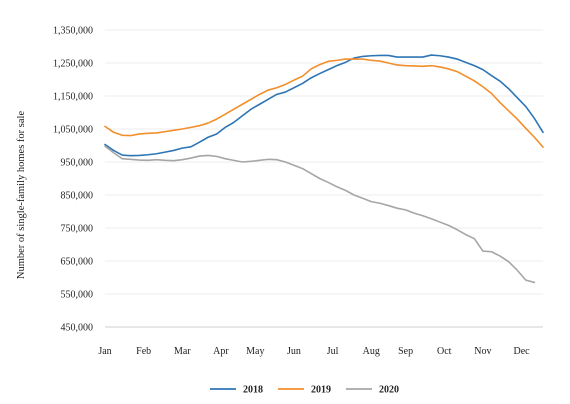 Image resolution: width=570 pixels, height=404 pixels. Describe the element at coordinates (77, 295) in the screenshot. I see `y-tick-label: 550,000` at that location.